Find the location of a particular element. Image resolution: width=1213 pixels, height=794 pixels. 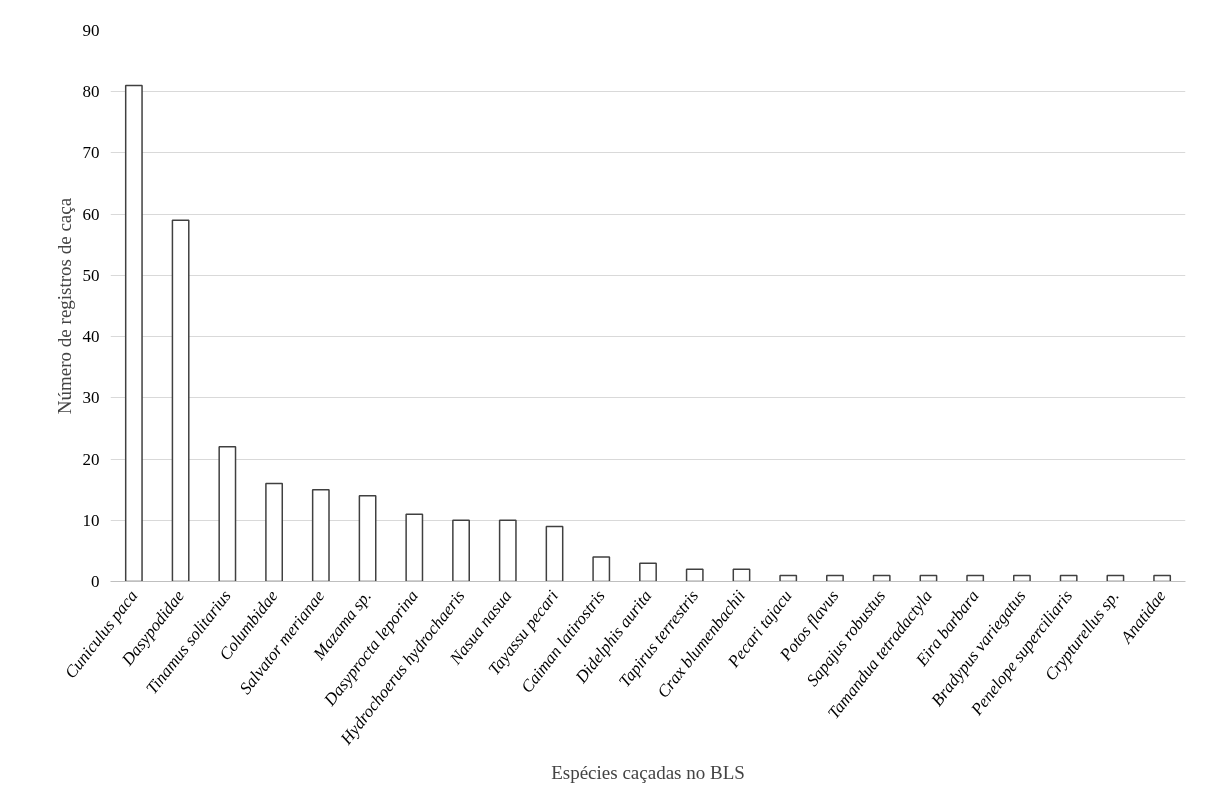

y-tick-label: 0 is located at coordinates (95, 581).